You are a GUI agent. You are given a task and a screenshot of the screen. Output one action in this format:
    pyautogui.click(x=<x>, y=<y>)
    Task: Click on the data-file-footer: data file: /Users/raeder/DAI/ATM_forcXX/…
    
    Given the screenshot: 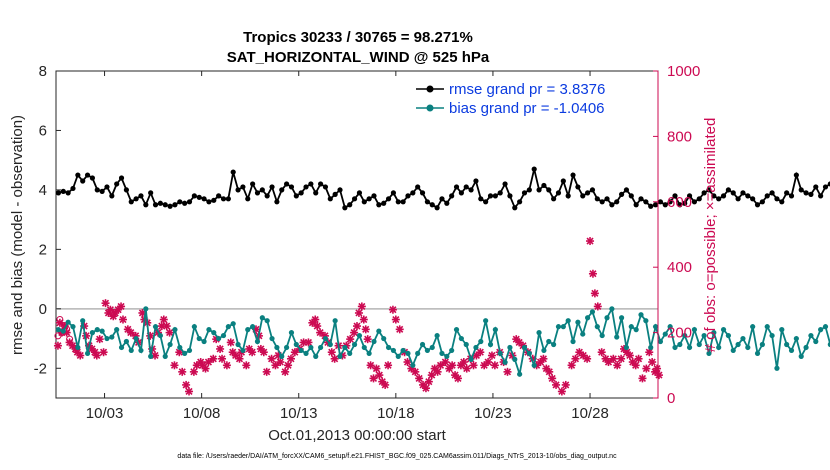 What is the action you would take?
    pyautogui.click(x=397, y=456)
    